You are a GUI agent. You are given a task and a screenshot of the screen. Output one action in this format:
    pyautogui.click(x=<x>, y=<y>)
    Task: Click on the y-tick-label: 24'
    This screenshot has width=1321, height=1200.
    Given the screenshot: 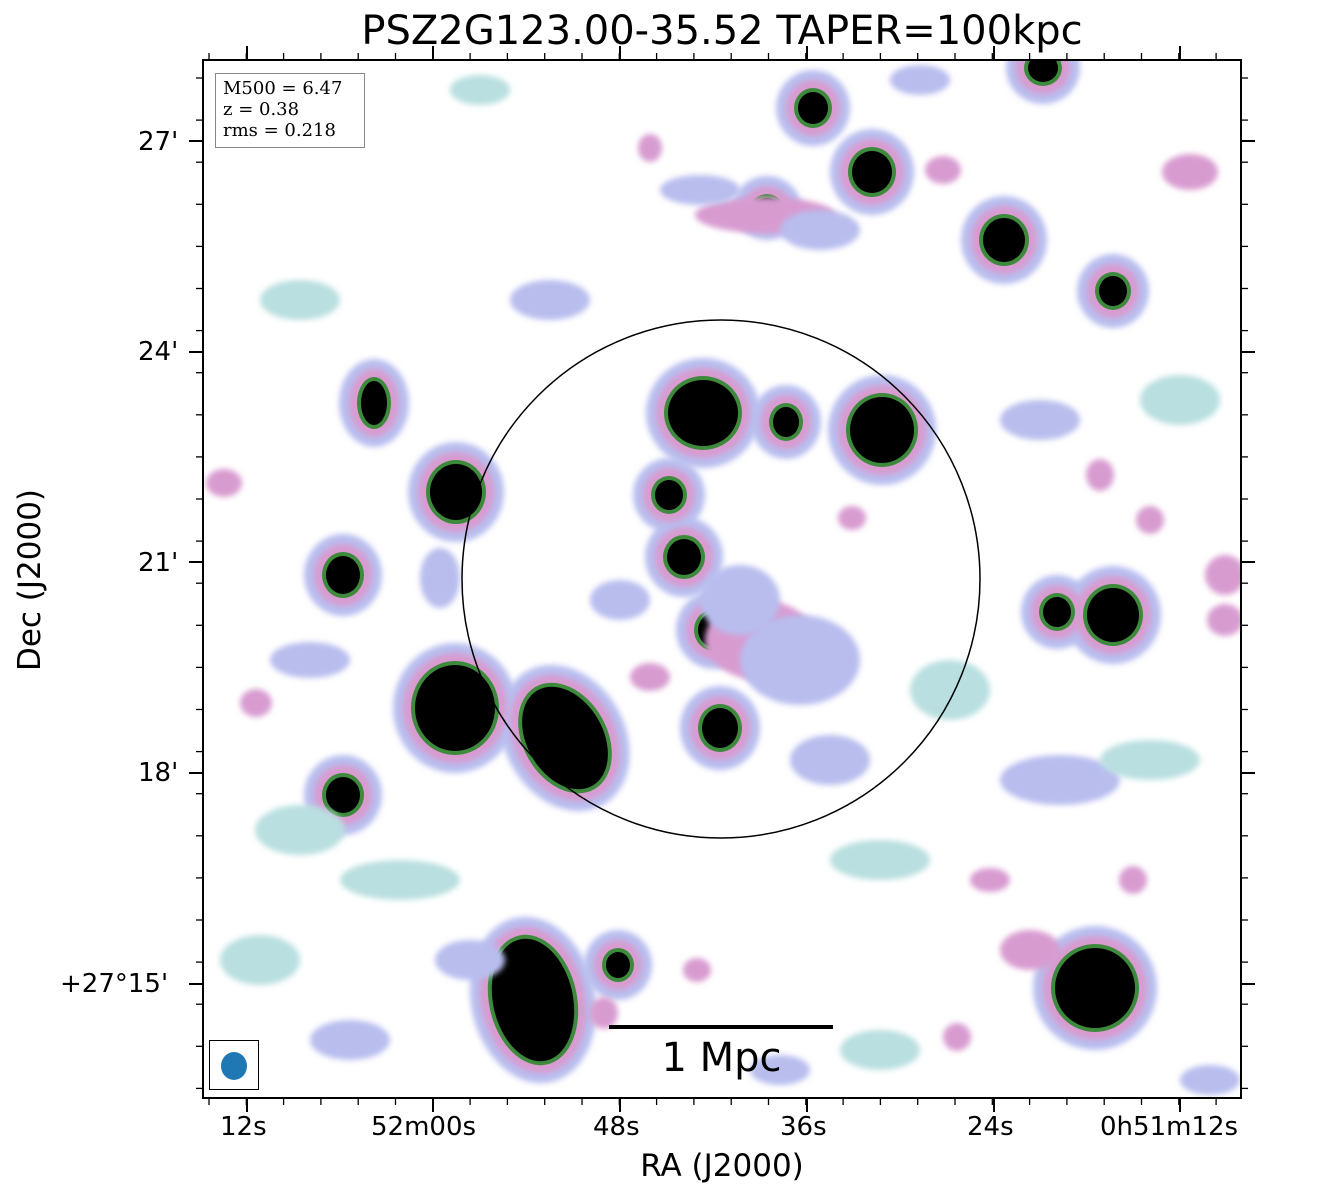 What is the action you would take?
    pyautogui.click(x=158, y=352)
    